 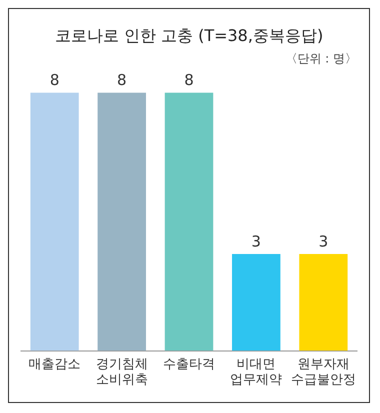 What do you see at coordinates (189, 364) in the screenshot?
I see `x-tick-label: 수출타격` at bounding box center [189, 364].